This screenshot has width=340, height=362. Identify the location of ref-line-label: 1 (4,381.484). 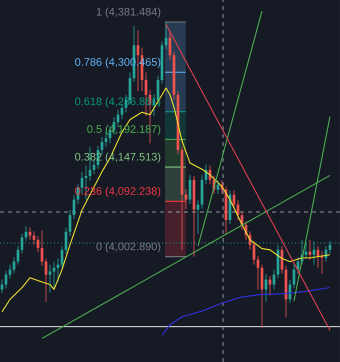
(128, 13).